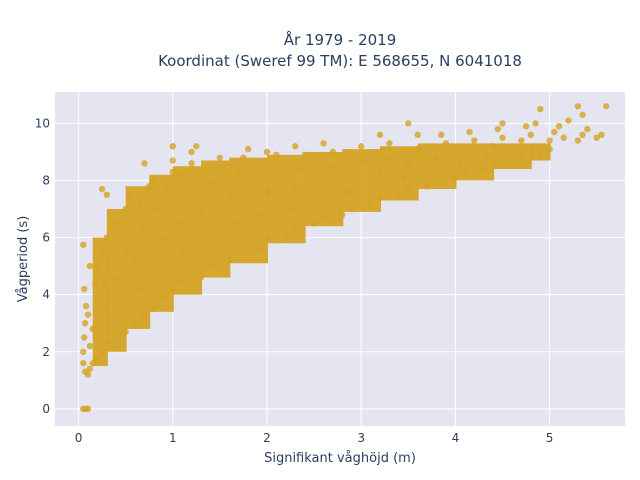 The image size is (640, 480). I want to click on y-axis-title: Vågperiod (s), so click(23, 259).